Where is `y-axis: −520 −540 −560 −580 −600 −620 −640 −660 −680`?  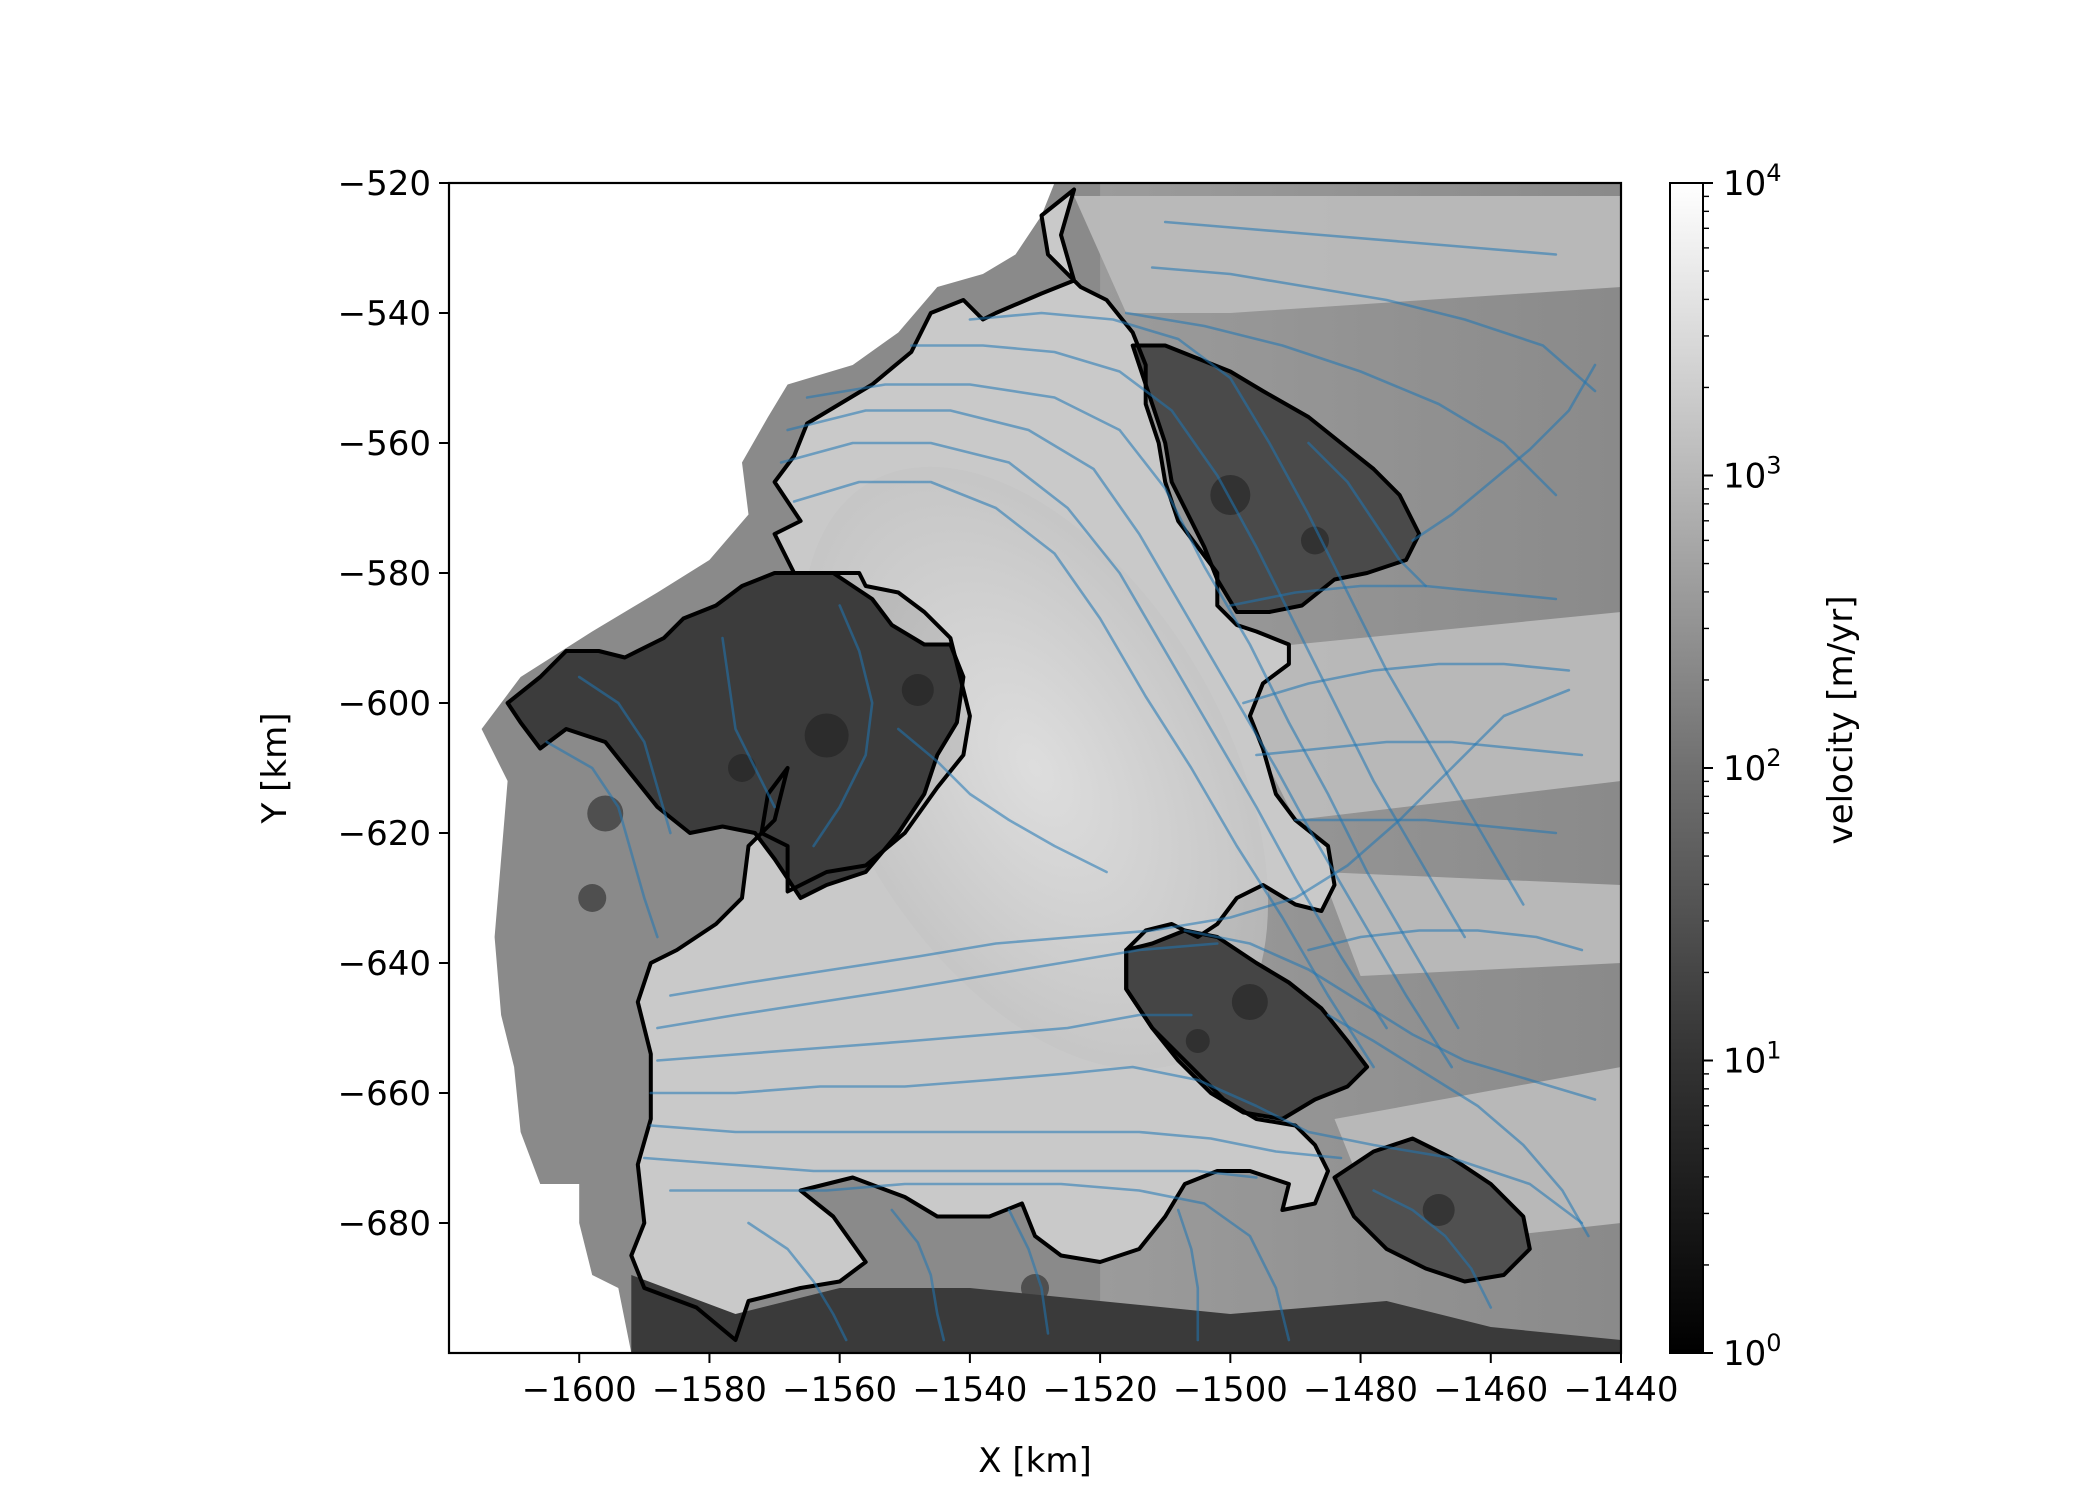 y-axis: −520 −540 −560 −580 −600 −620 −640 −660 −680 is located at coordinates (393, 704).